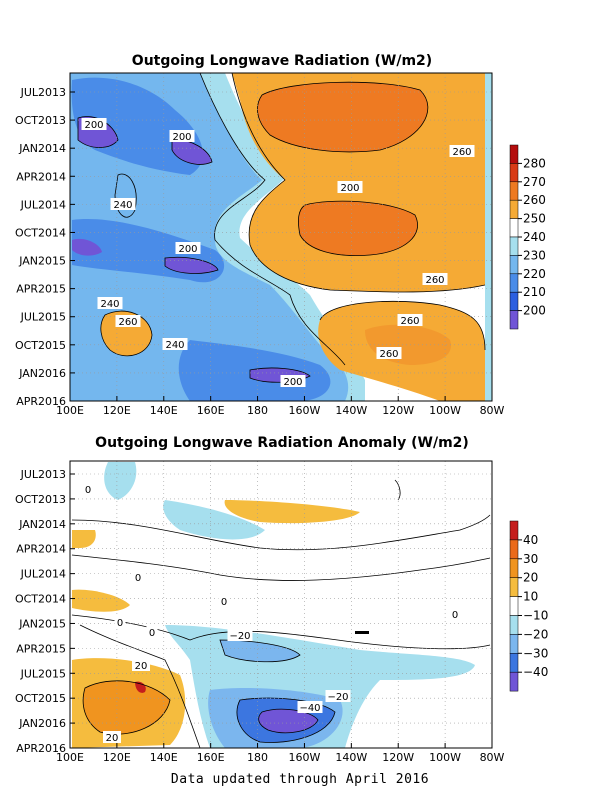 This screenshot has width=600, height=800. What do you see at coordinates (535, 672) in the screenshot?
I see `colorbar-label: −40` at bounding box center [535, 672].